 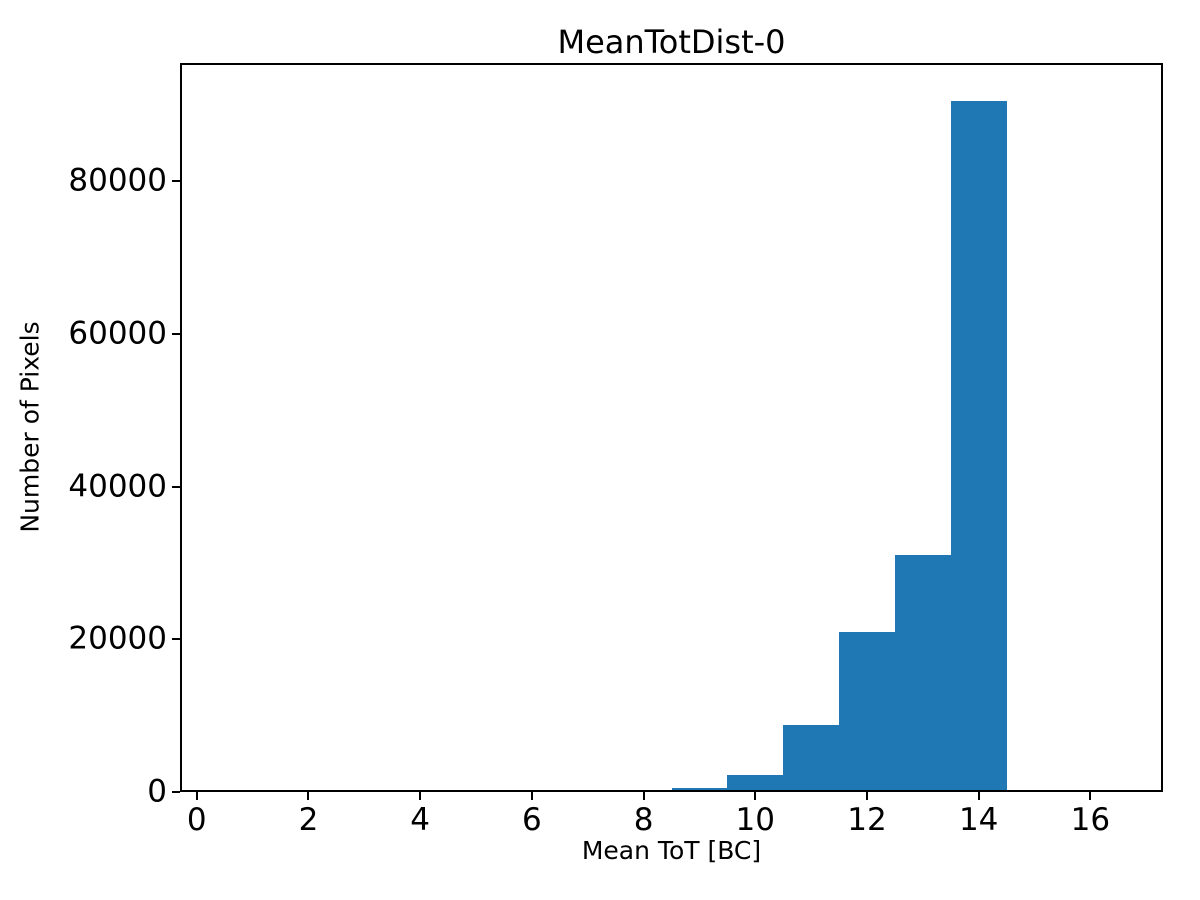 What do you see at coordinates (117, 638) in the screenshot?
I see `y-tick-label: 20000` at bounding box center [117, 638].